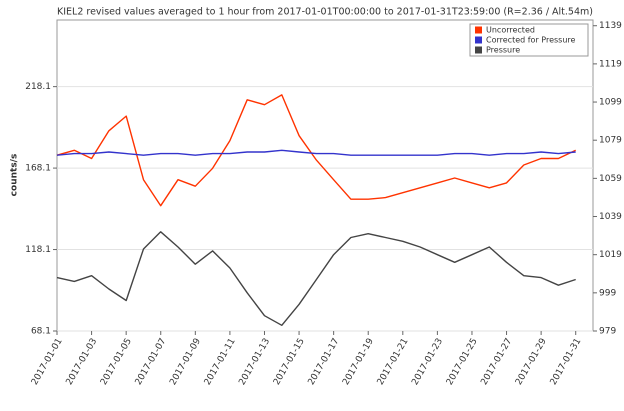 This screenshot has height=411, width=624. What do you see at coordinates (15, 175) in the screenshot?
I see `y-axis-label: counts/s` at bounding box center [15, 175].